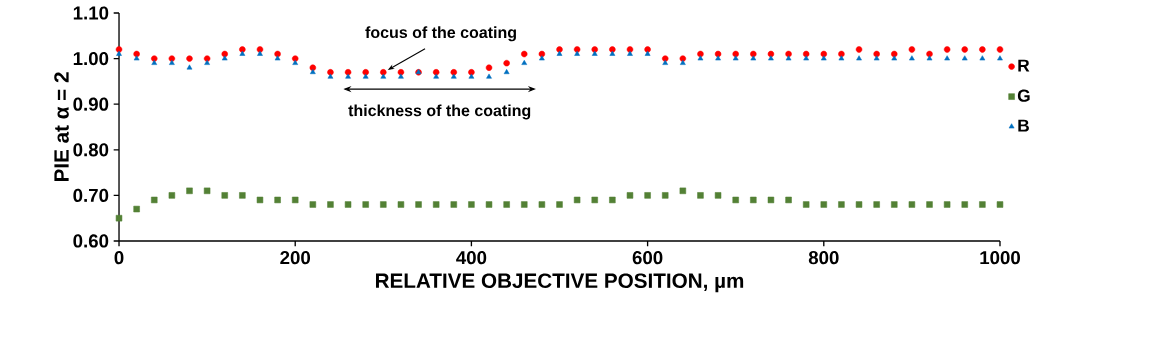 The height and width of the screenshot is (339, 1154). Describe the element at coordinates (1000, 258) in the screenshot. I see `x-tick-label: 1000` at that location.